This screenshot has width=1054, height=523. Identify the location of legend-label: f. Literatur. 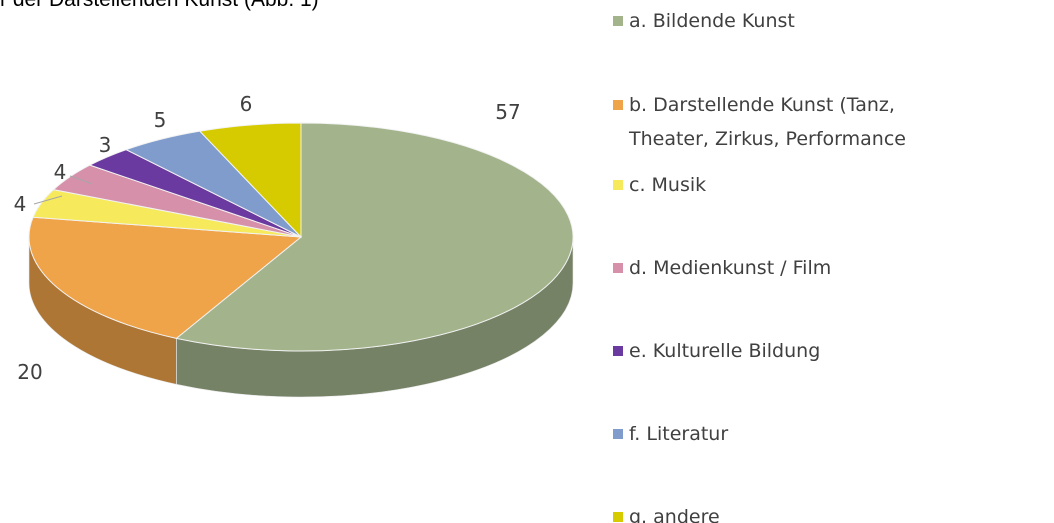
(679, 434).